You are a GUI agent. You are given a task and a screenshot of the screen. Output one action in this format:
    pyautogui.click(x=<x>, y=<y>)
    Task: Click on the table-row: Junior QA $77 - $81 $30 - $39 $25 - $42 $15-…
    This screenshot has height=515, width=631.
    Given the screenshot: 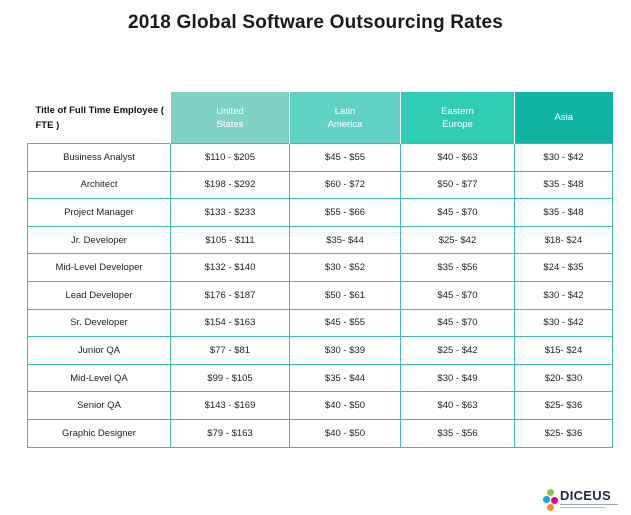 What is the action you would take?
    pyautogui.click(x=320, y=350)
    